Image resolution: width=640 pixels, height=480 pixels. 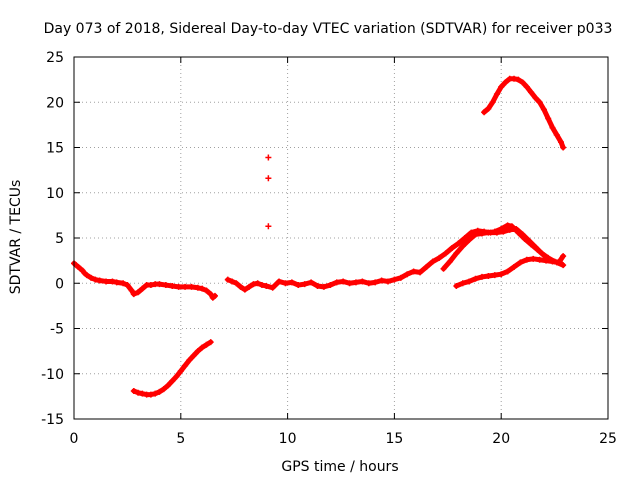 I want to click on series-upper-arc, so click(x=524, y=113).